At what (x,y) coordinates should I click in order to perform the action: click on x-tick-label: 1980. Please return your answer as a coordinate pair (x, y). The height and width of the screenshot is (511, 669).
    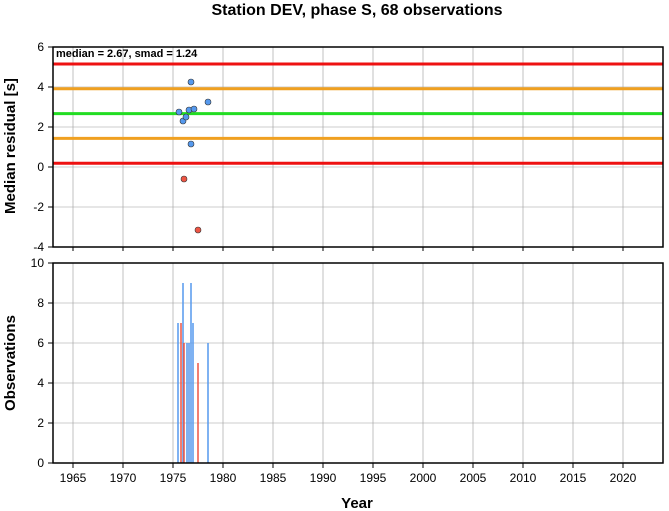
    Looking at the image, I should click on (223, 478).